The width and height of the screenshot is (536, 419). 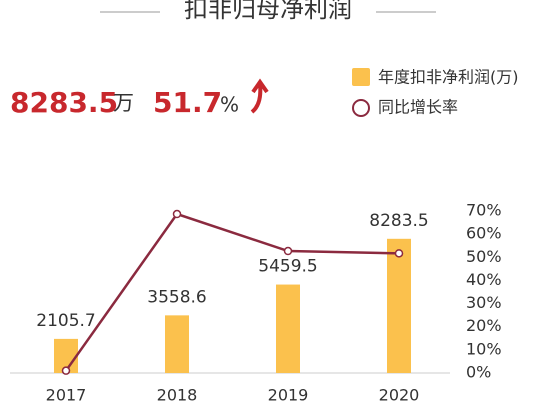 I want to click on up-arrow, so click(x=259, y=96).